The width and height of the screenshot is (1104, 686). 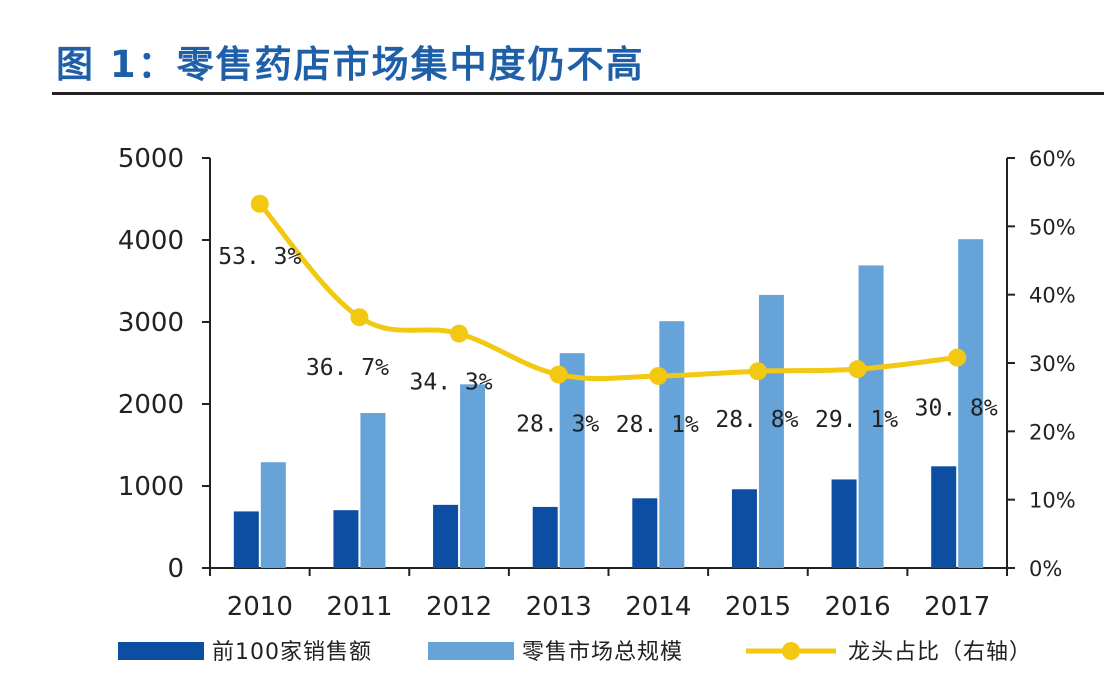 What do you see at coordinates (857, 607) in the screenshot?
I see `x-axis-tick-label: 2016` at bounding box center [857, 607].